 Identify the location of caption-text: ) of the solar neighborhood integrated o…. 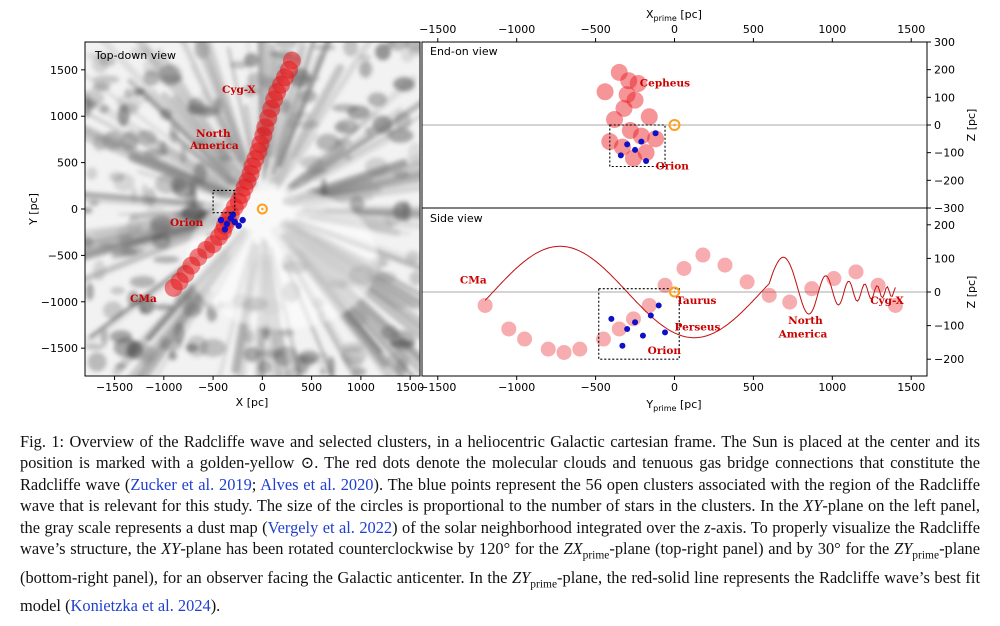
(548, 527).